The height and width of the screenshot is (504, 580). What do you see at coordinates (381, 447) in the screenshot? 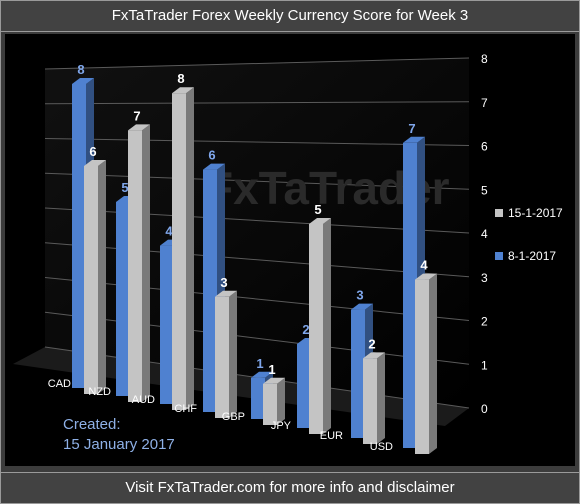
I see `x-tick-label: USD` at bounding box center [381, 447].